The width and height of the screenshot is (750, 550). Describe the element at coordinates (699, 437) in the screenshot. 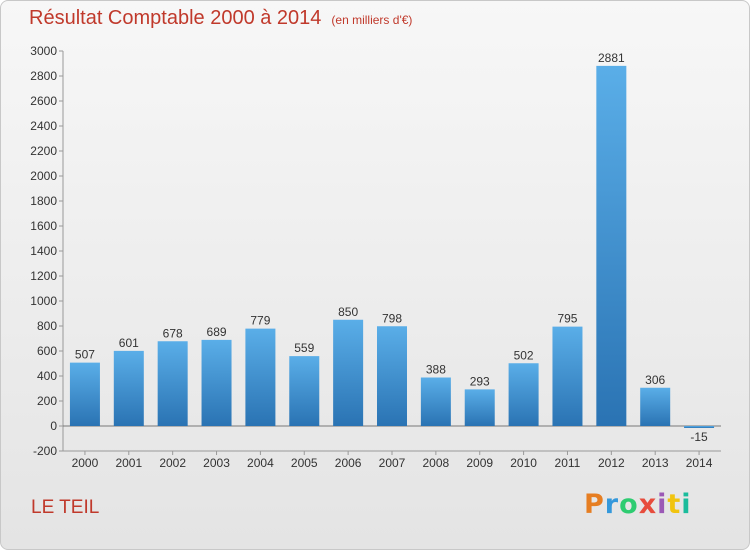

I see `data-label: -15` at that location.